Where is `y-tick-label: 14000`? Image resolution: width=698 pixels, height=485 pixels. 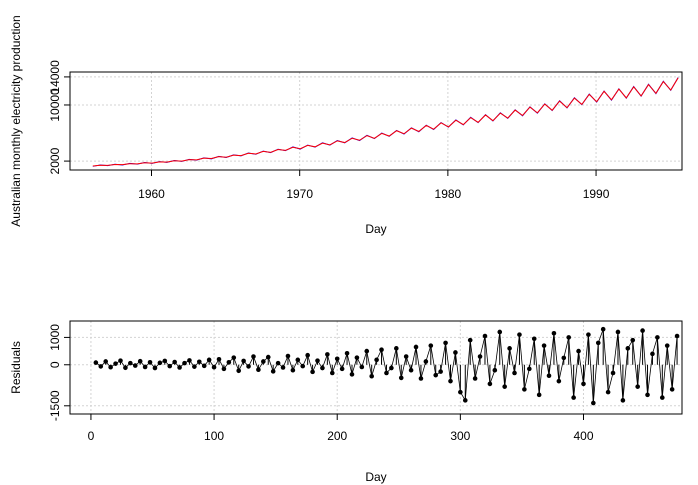
y-tick-label: 14000 is located at coordinates (55, 77).